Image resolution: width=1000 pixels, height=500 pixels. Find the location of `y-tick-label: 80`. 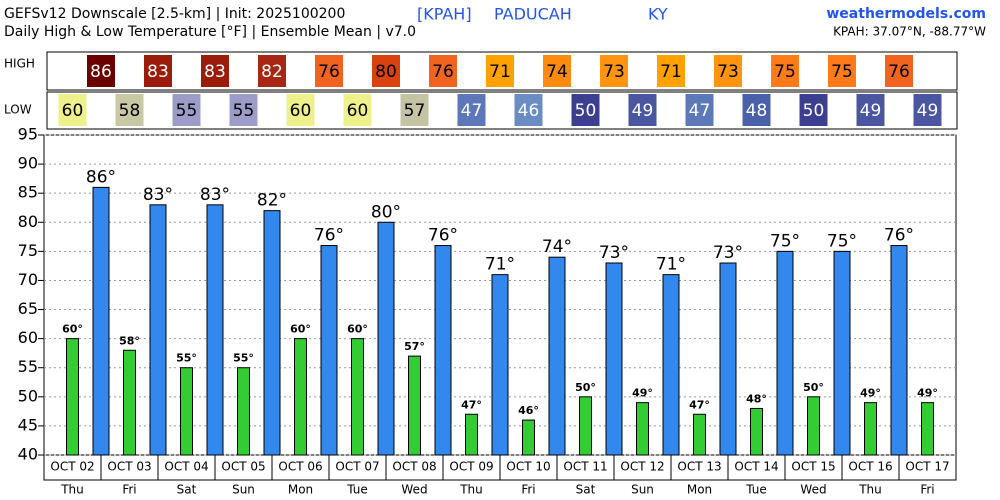

y-tick-label: 80 is located at coordinates (28, 221).